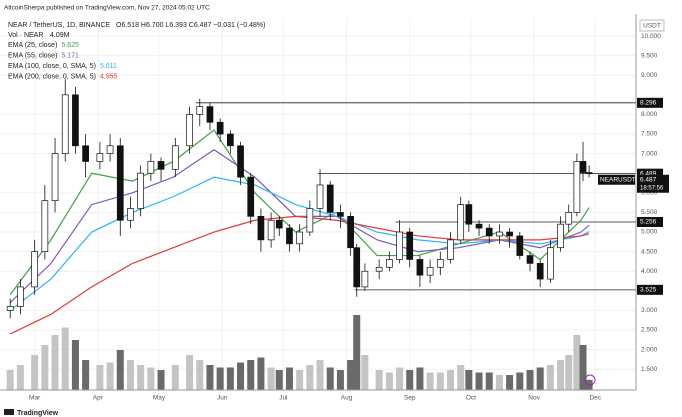 The height and width of the screenshot is (417, 682). I want to click on y-tick-label: 8.000, so click(649, 114).